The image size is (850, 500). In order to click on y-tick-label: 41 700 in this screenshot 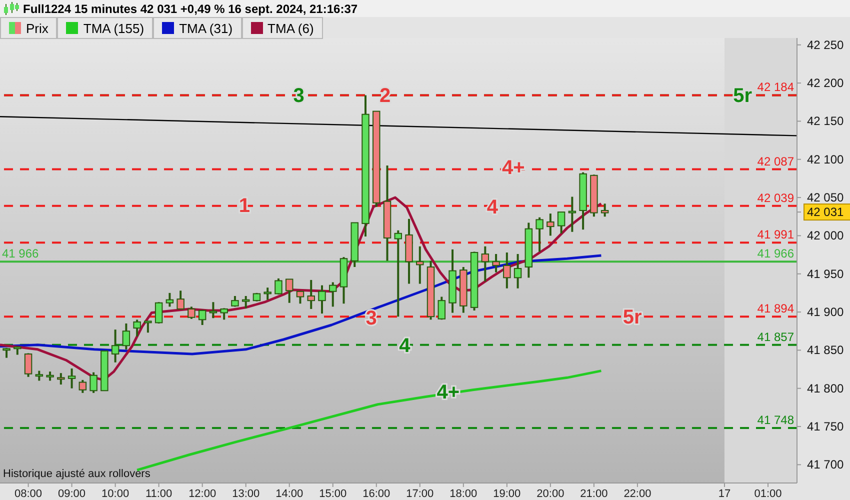, I will do `click(825, 465)`.